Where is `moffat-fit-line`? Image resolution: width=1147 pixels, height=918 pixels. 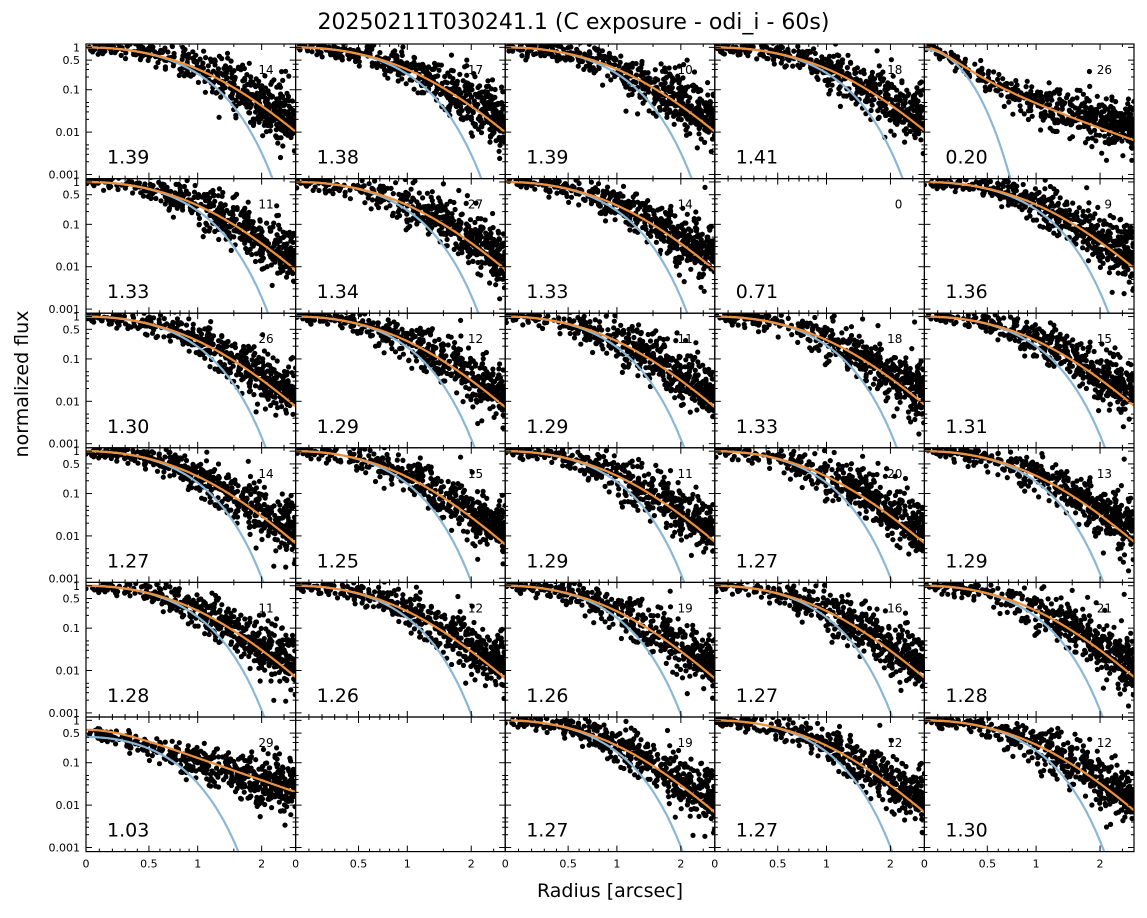 moffat-fit-line is located at coordinates (1029, 94).